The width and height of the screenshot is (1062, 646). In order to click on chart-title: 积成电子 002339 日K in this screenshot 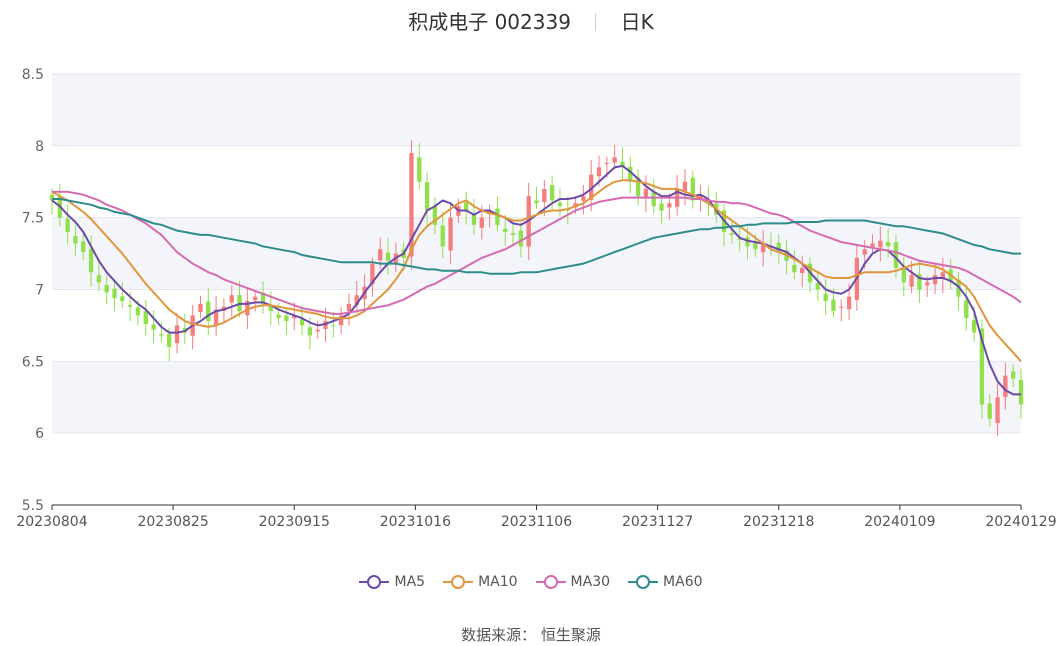, I will do `click(531, 20)`.